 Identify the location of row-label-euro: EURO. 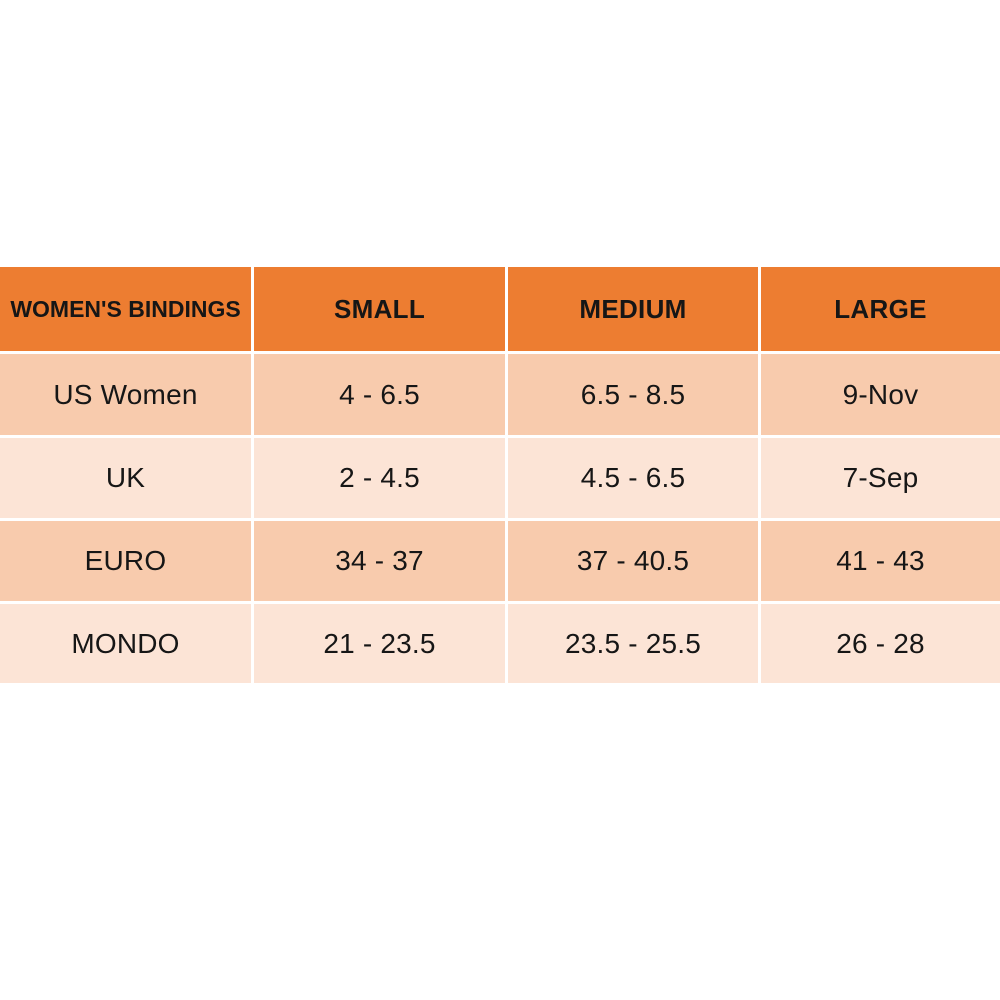
(125, 561).